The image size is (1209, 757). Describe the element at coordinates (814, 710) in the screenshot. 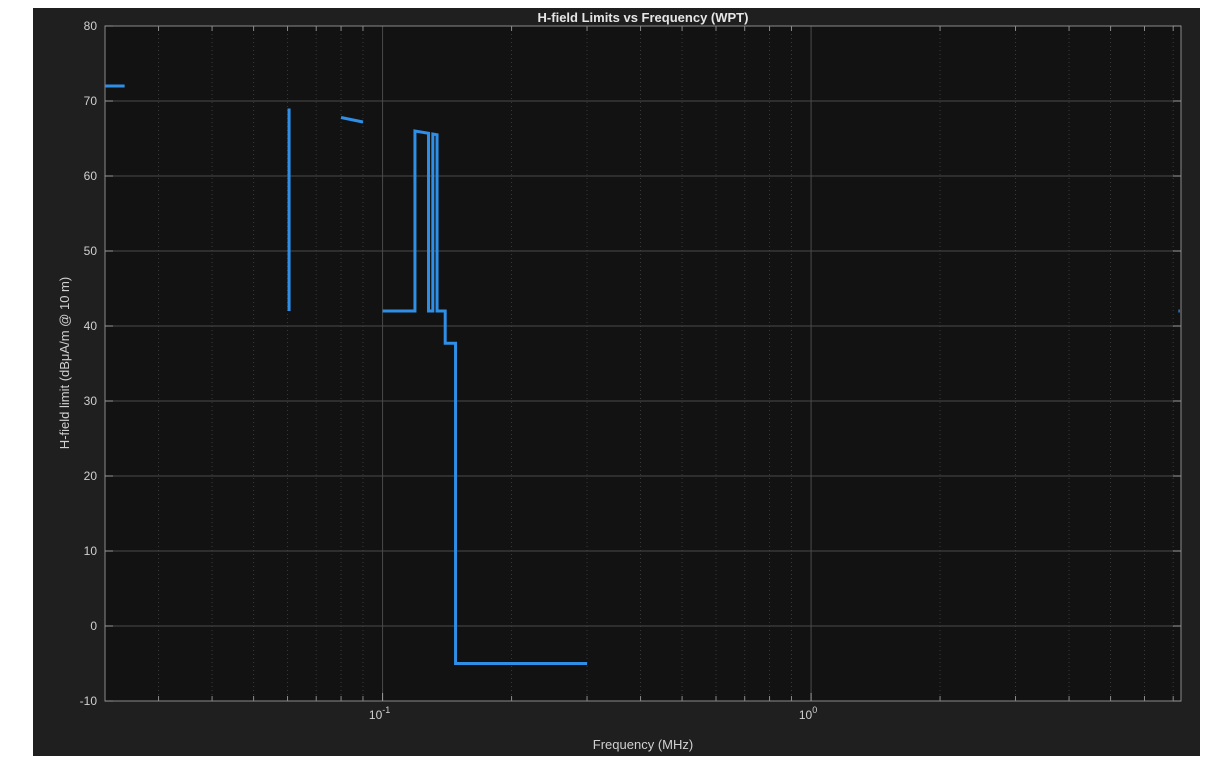

I see `x-tick-exponent: 0` at that location.